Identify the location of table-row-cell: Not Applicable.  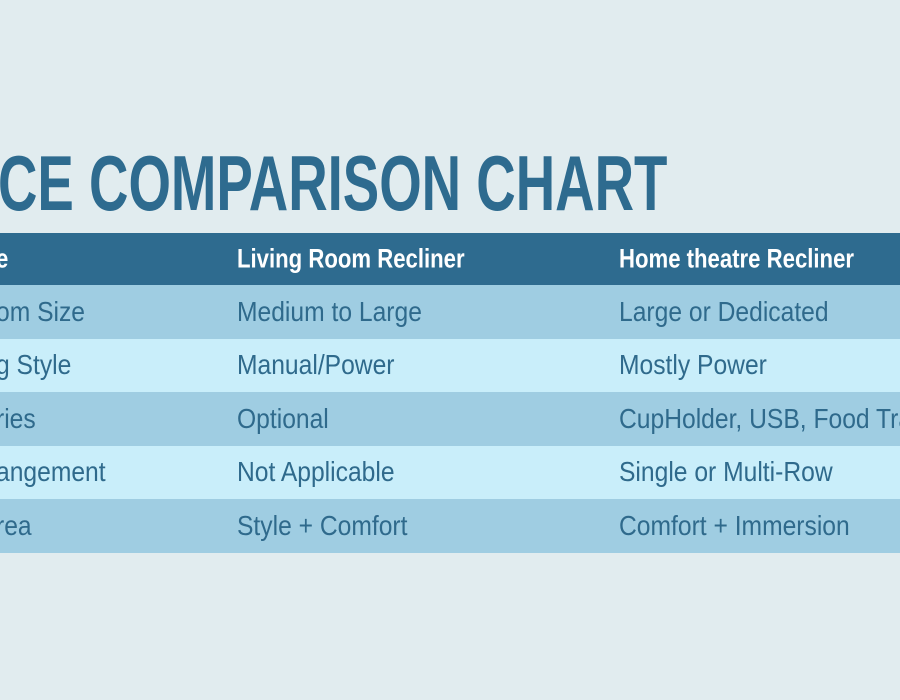
(316, 472).